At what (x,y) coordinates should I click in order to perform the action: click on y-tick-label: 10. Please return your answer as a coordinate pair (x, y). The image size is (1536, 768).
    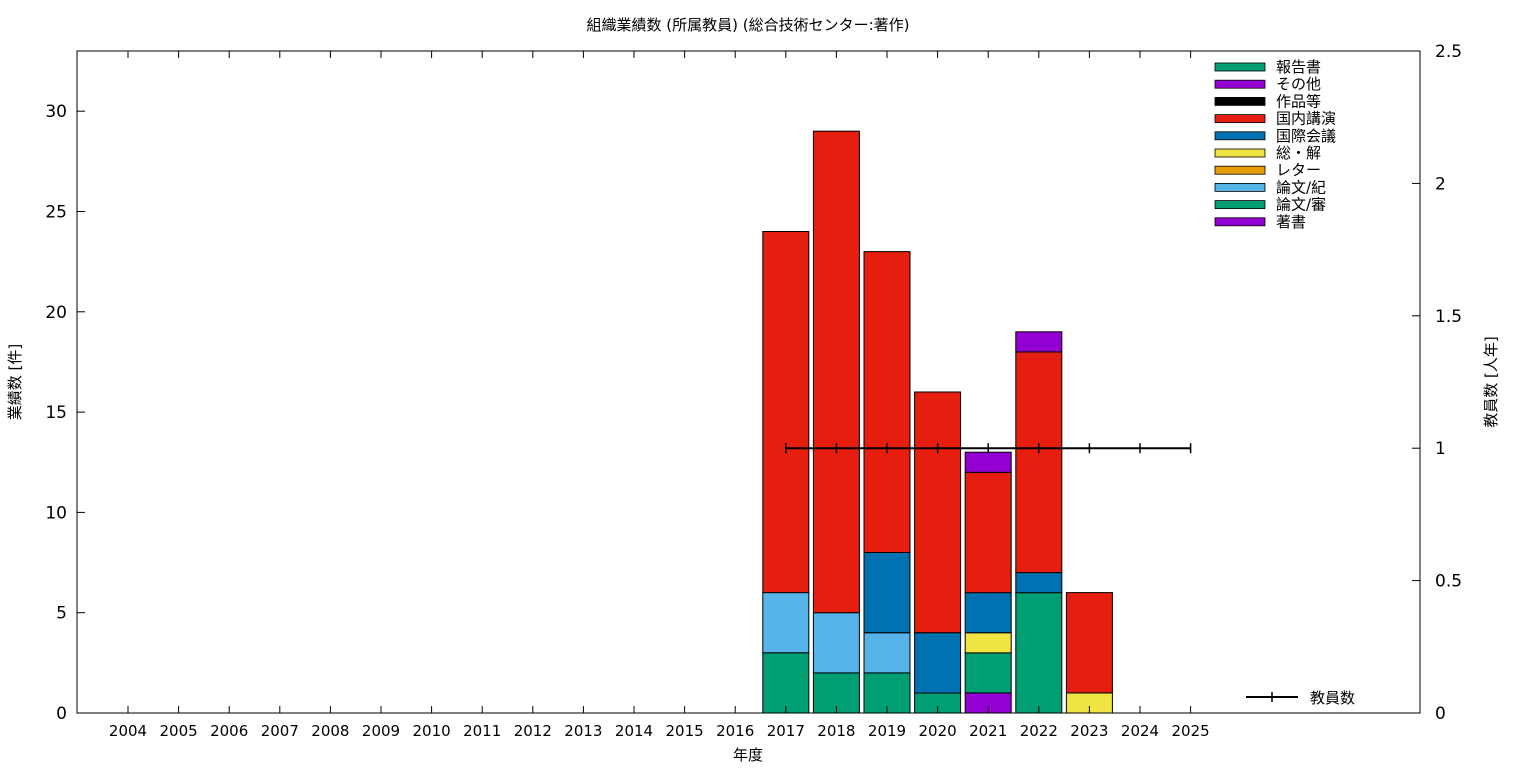
    Looking at the image, I should click on (56, 513).